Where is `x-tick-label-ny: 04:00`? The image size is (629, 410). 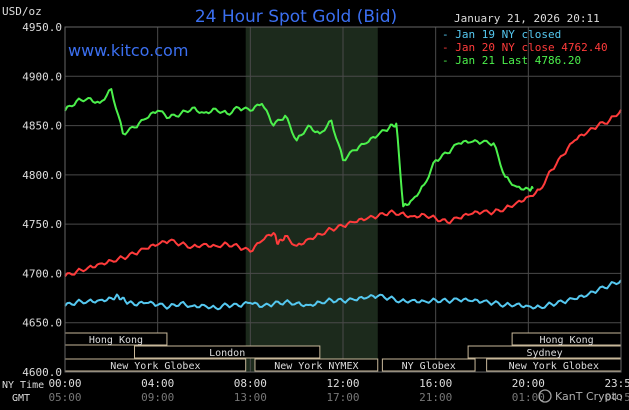 x-tick-label-ny: 04:00 is located at coordinates (157, 383).